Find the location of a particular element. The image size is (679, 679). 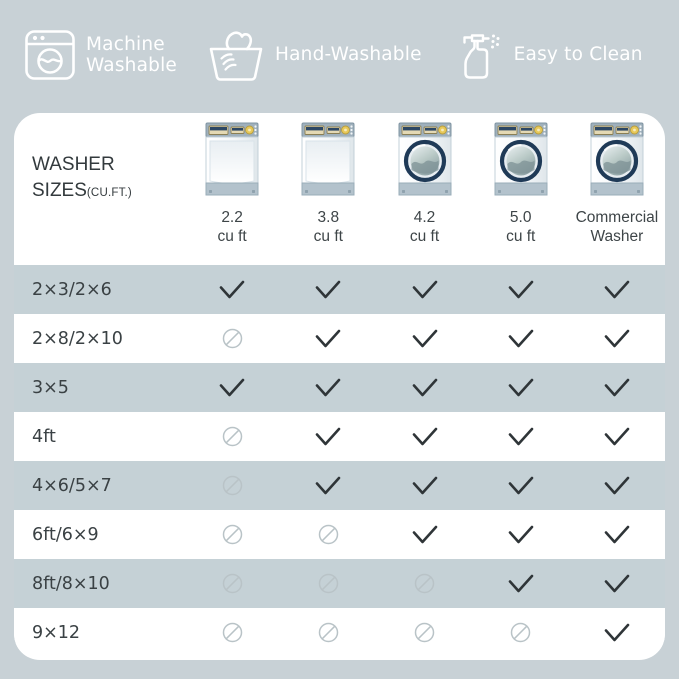

column-header-label: Commercial Washer is located at coordinates (617, 227).